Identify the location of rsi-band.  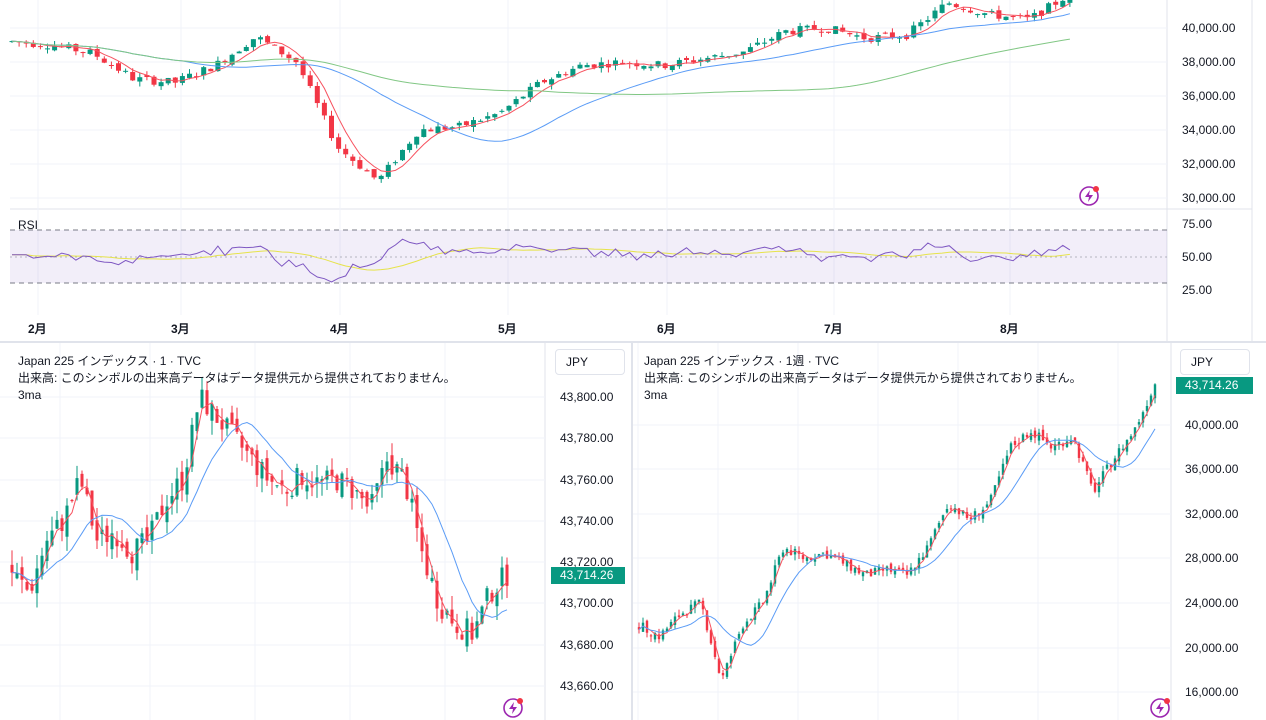
(588, 256).